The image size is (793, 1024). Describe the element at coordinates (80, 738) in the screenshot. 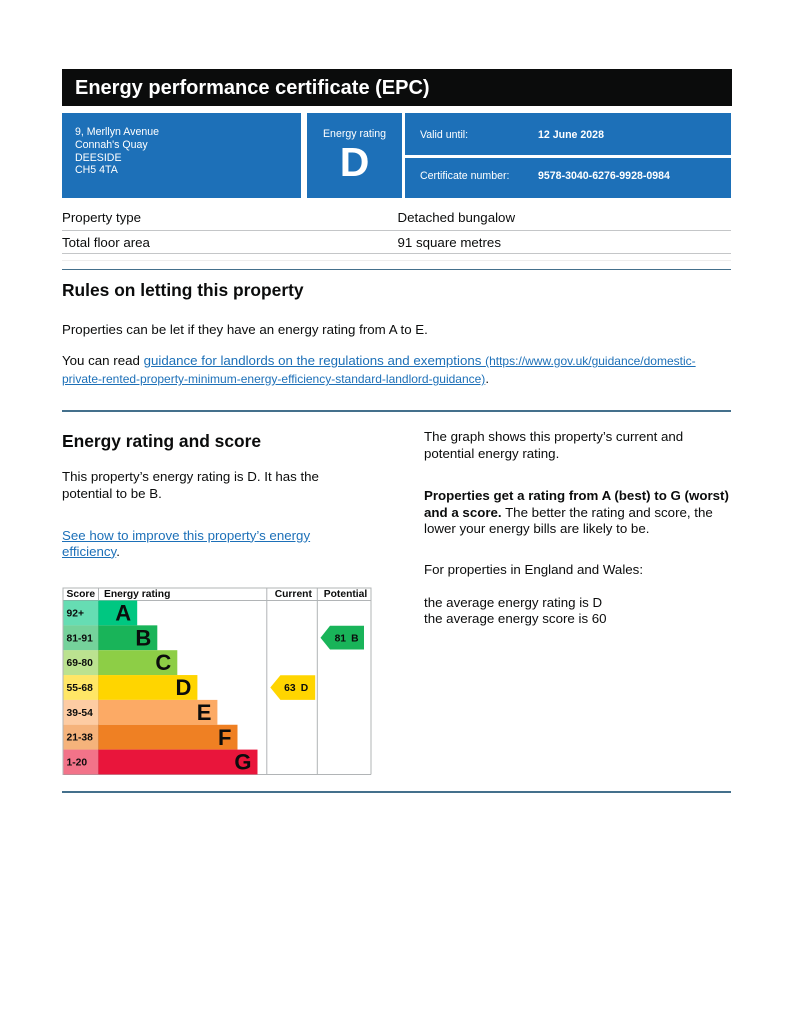

I see `svg-text: 21-38` at that location.